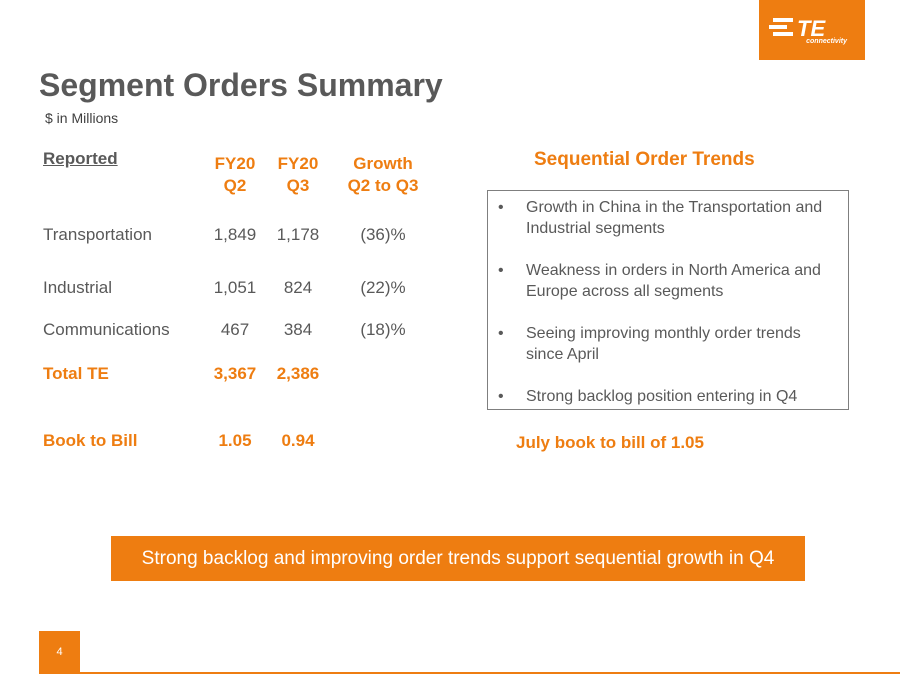 The height and width of the screenshot is (675, 900). What do you see at coordinates (235, 329) in the screenshot?
I see `cell-communications-q2: 467` at bounding box center [235, 329].